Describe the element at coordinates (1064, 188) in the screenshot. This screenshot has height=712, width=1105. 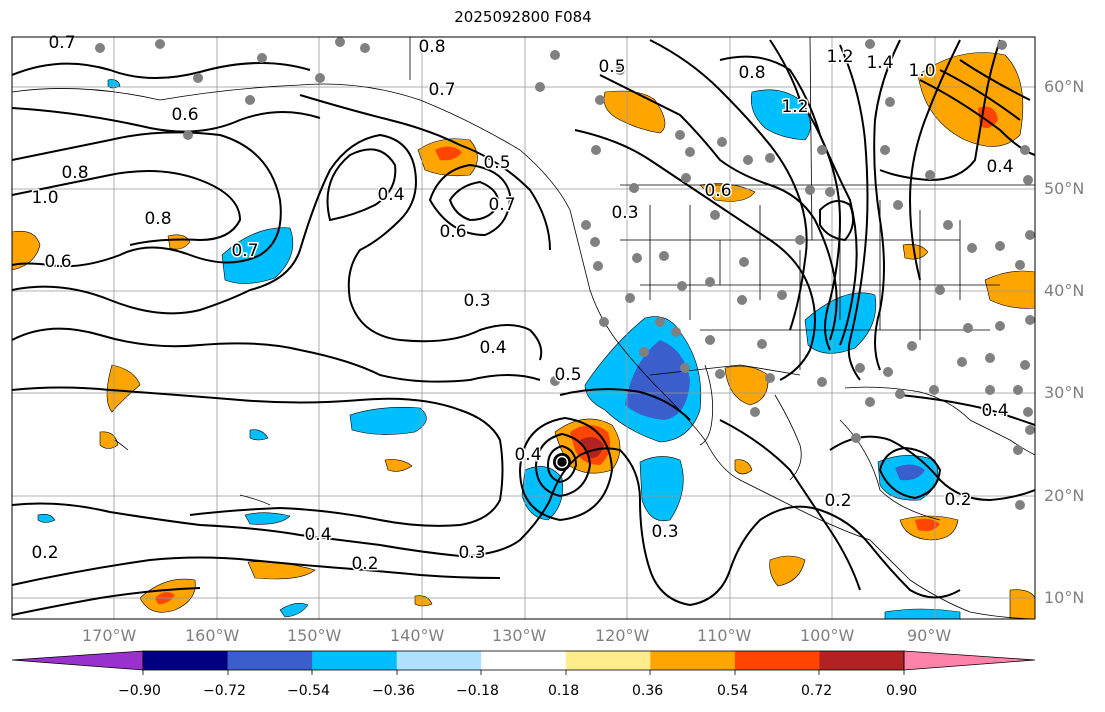
I see `lat-label-50n: 50°N` at that location.